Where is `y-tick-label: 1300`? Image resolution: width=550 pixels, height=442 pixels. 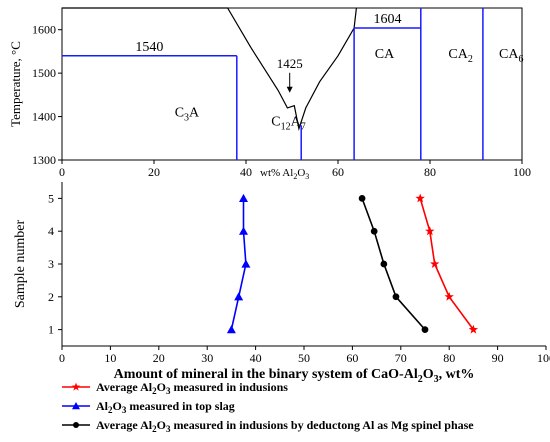
y-tick-label: 1300 is located at coordinates (44, 160).